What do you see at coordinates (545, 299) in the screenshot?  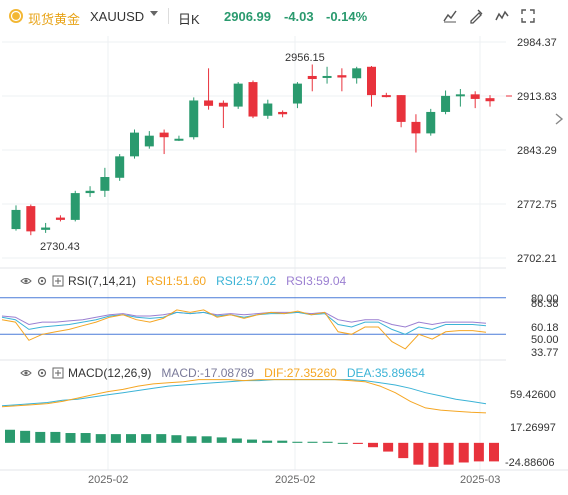 I see `rsi-axis-label: 80.00` at bounding box center [545, 299].